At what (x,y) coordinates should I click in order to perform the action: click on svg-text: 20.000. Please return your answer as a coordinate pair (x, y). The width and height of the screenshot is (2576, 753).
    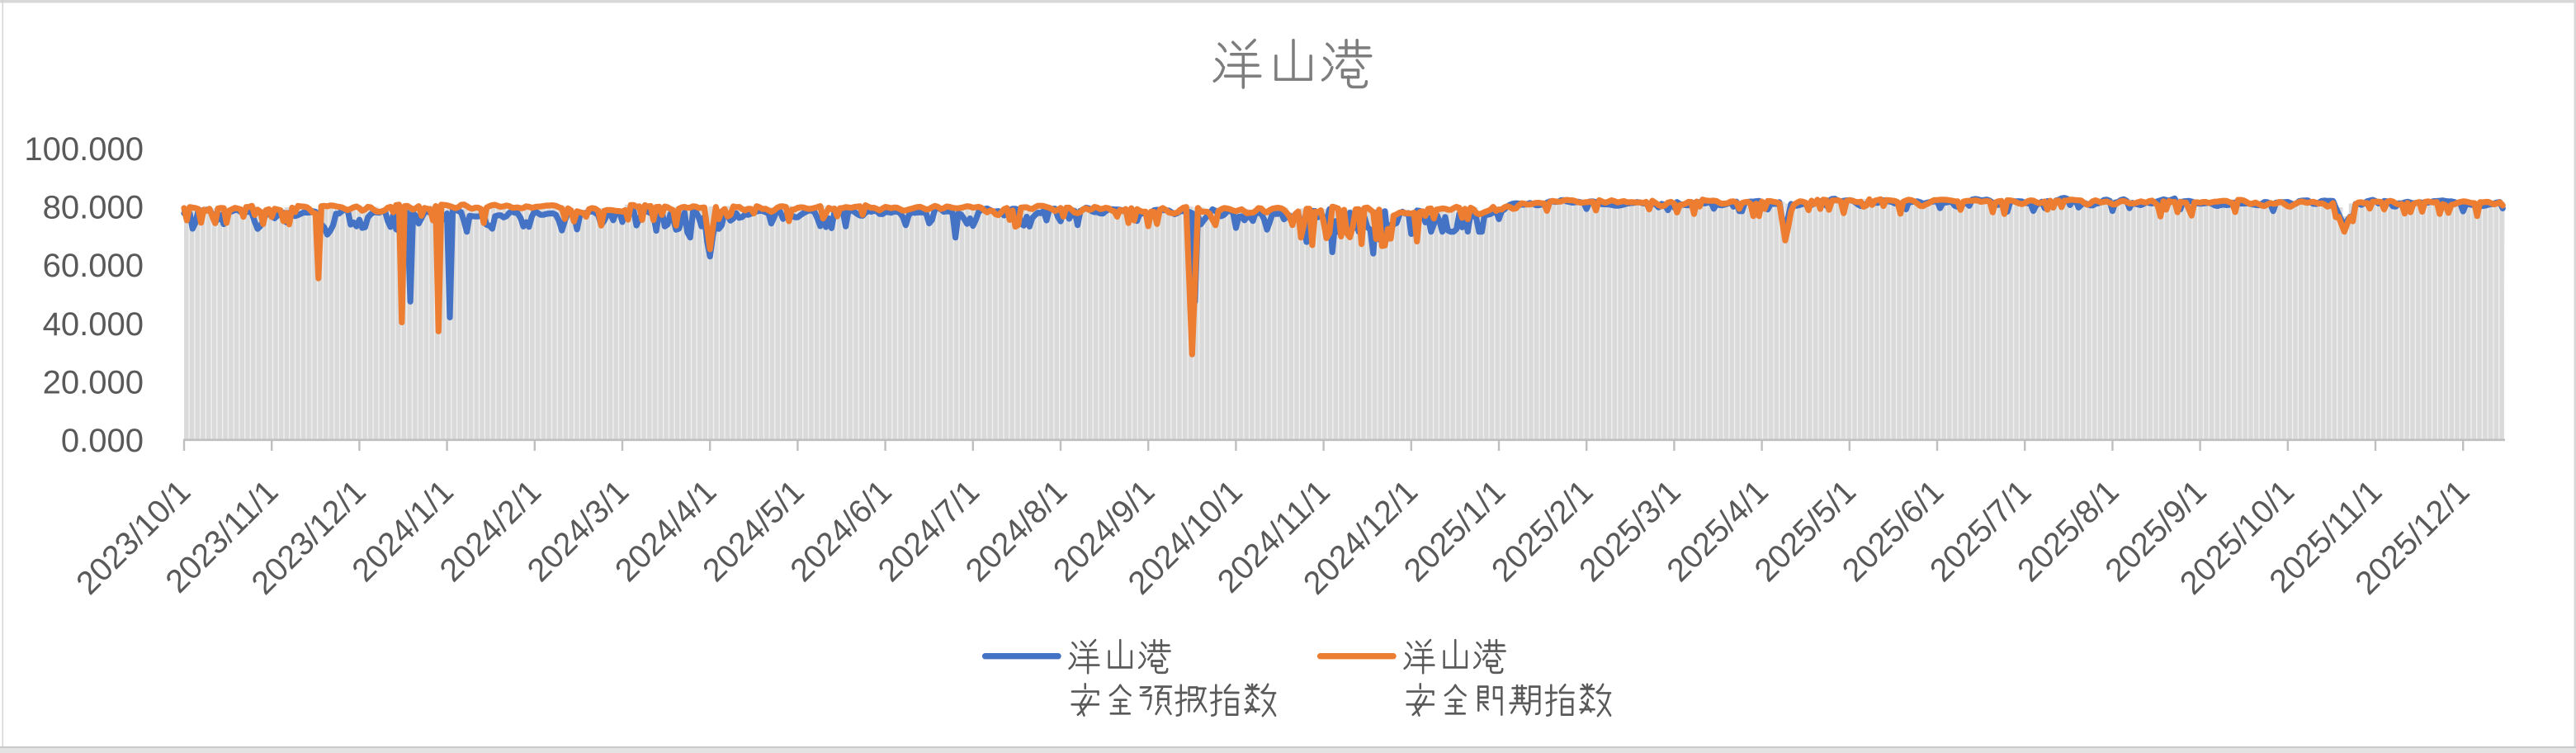
    Looking at the image, I should click on (93, 382).